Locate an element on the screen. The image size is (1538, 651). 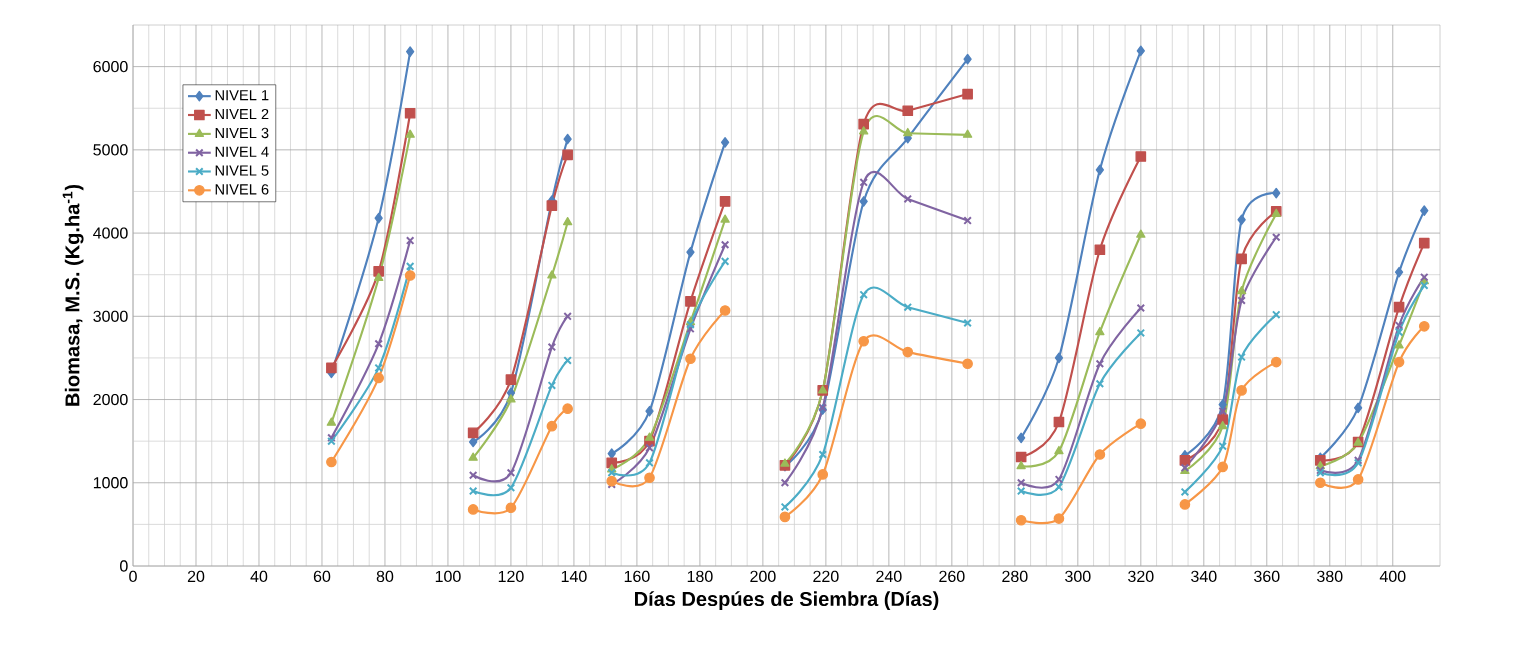
x-tick-label: 340 is located at coordinates (1204, 576).